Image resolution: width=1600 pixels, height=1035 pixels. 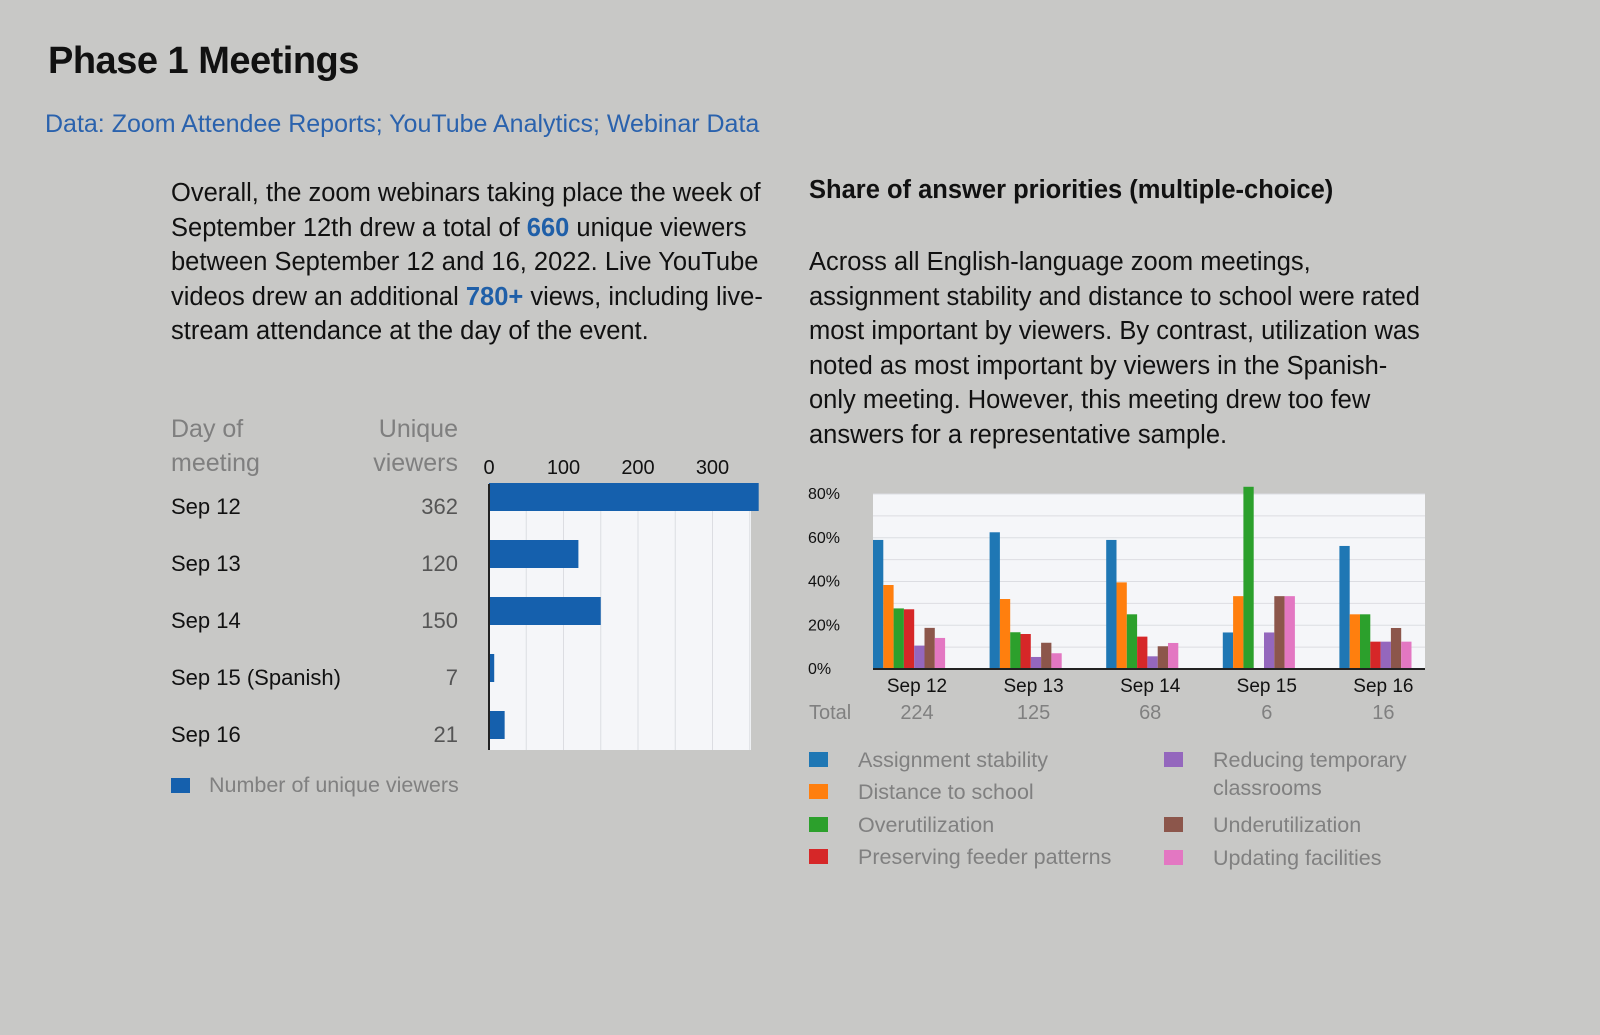 What do you see at coordinates (1383, 713) in the screenshot?
I see `total-value: 16` at bounding box center [1383, 713].